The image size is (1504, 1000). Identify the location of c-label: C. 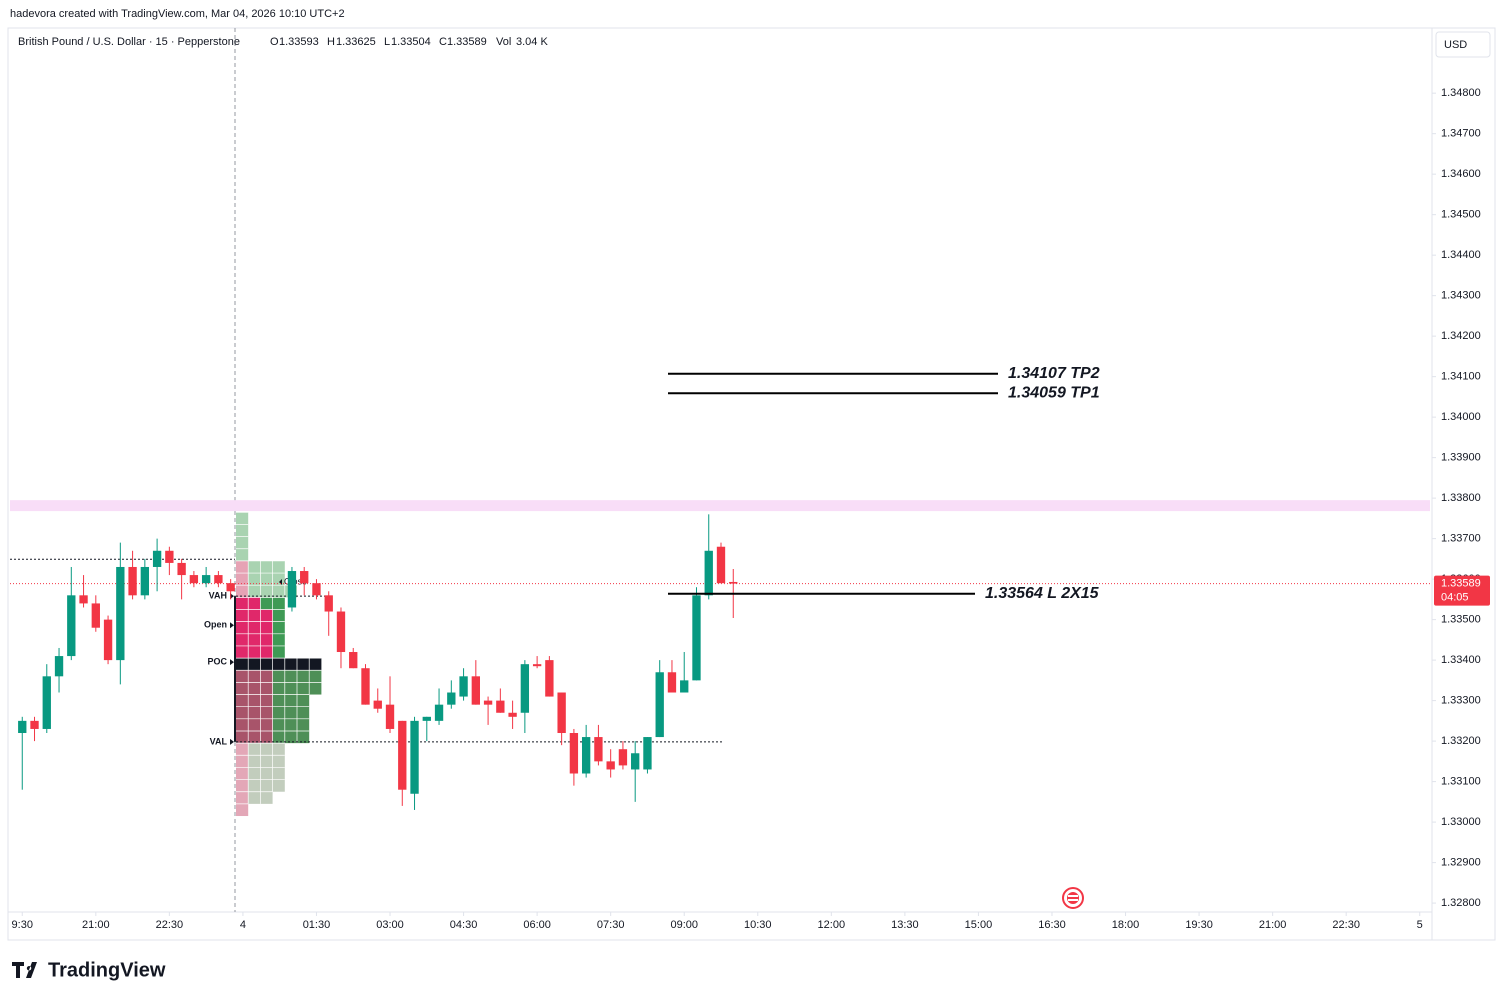
(443, 42).